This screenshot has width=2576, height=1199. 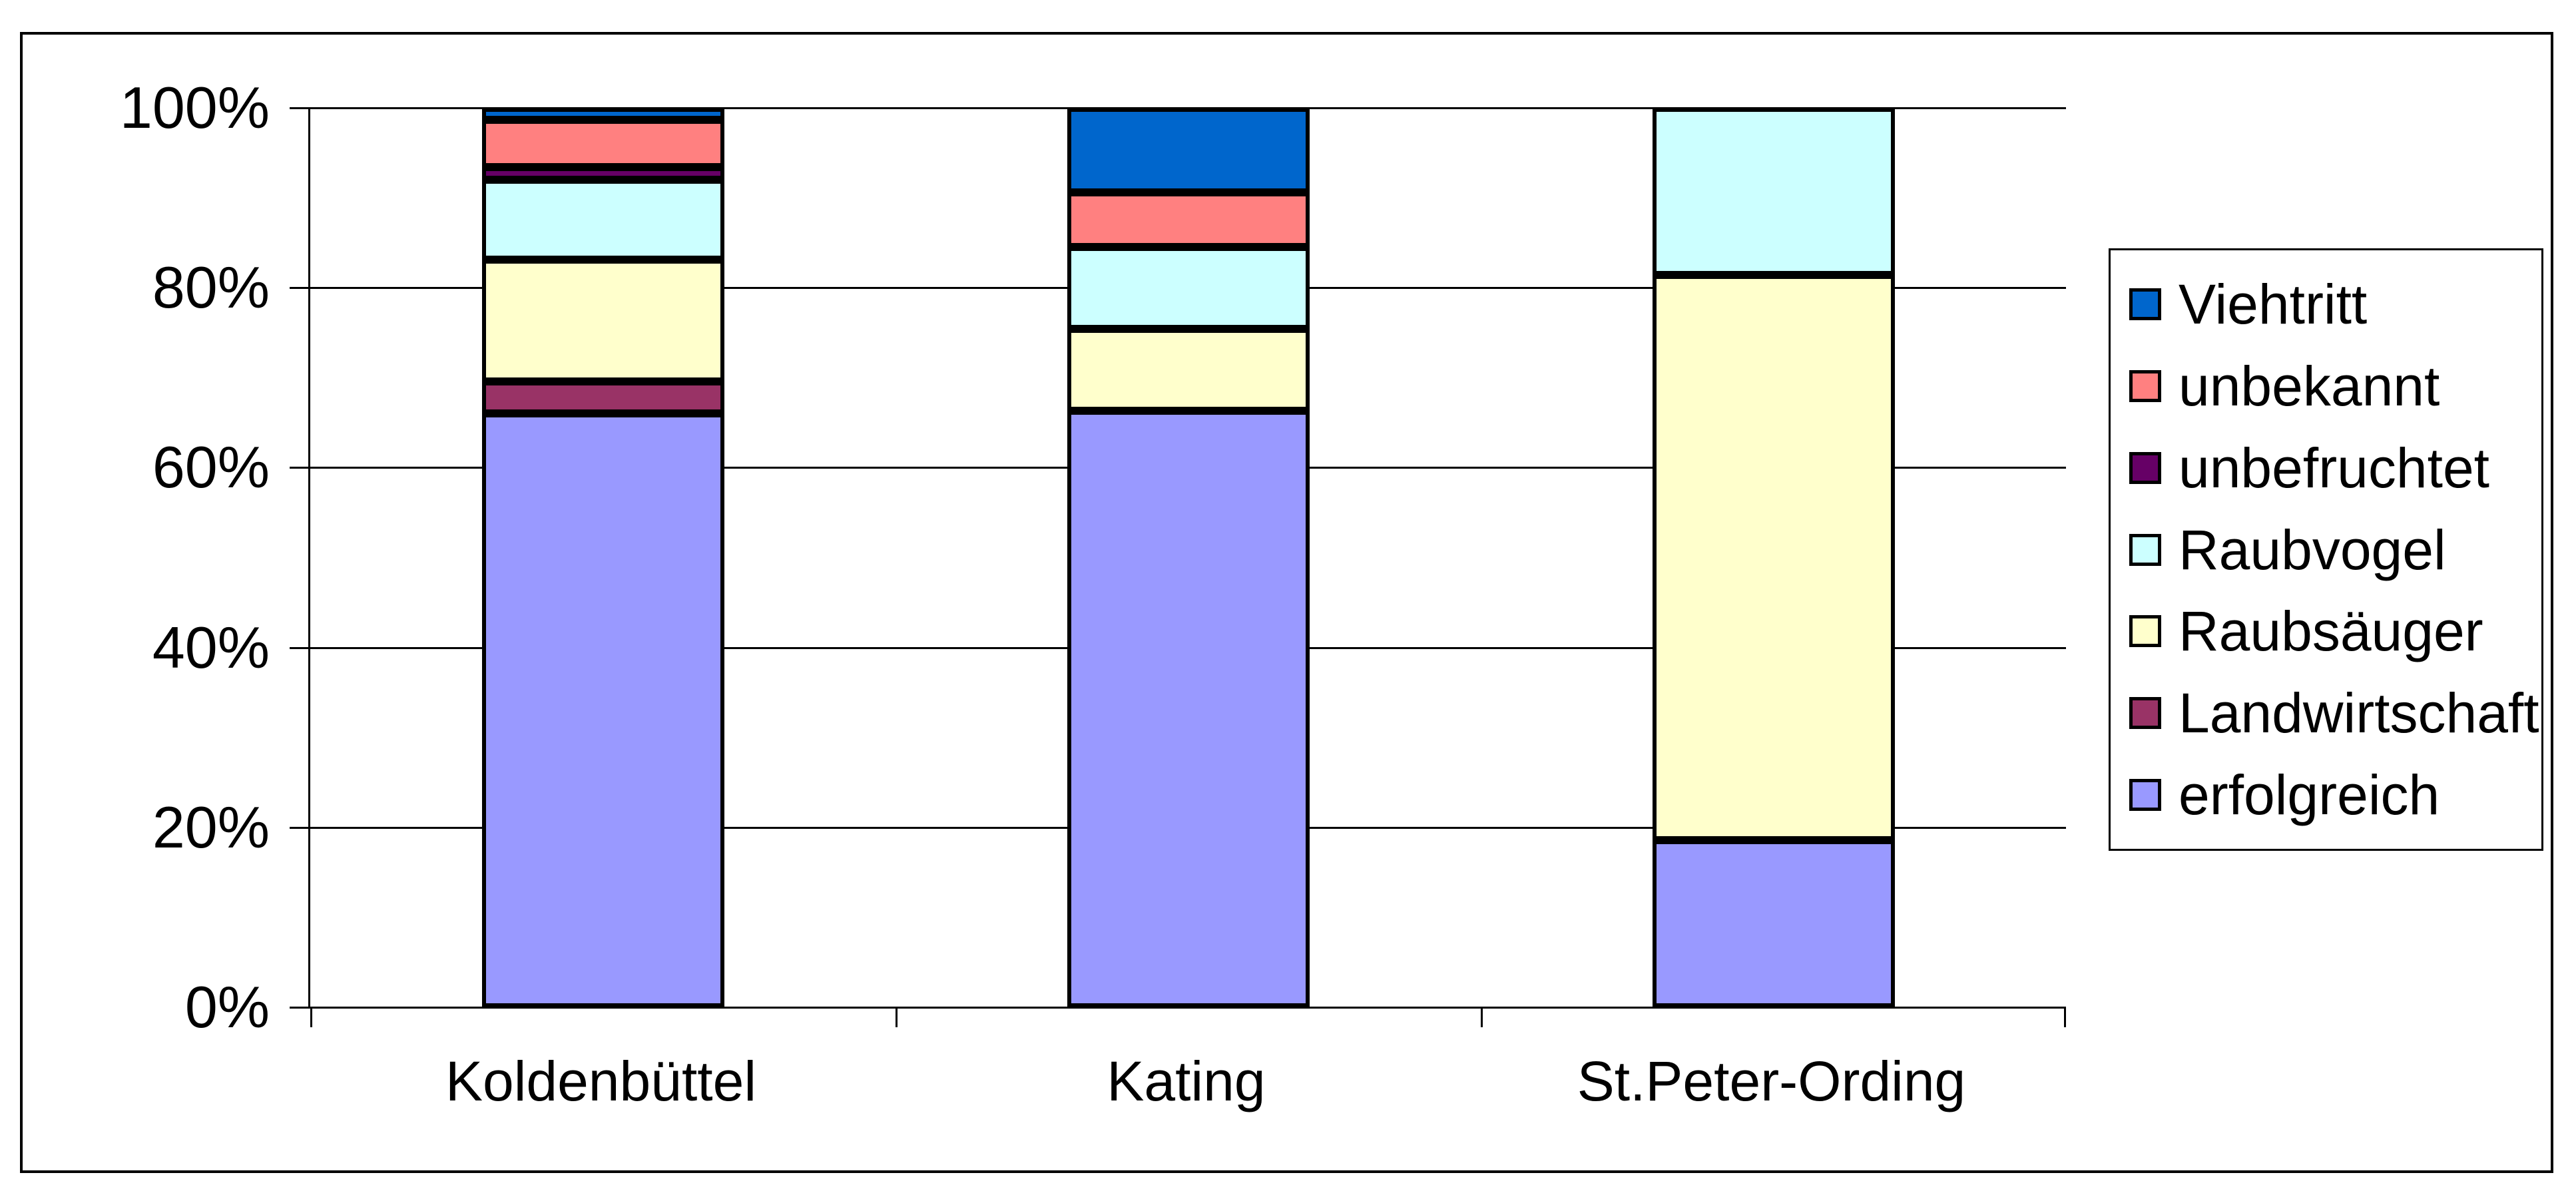 I want to click on legend-label-viehtritt: Viehtritt, so click(x=2274, y=304).